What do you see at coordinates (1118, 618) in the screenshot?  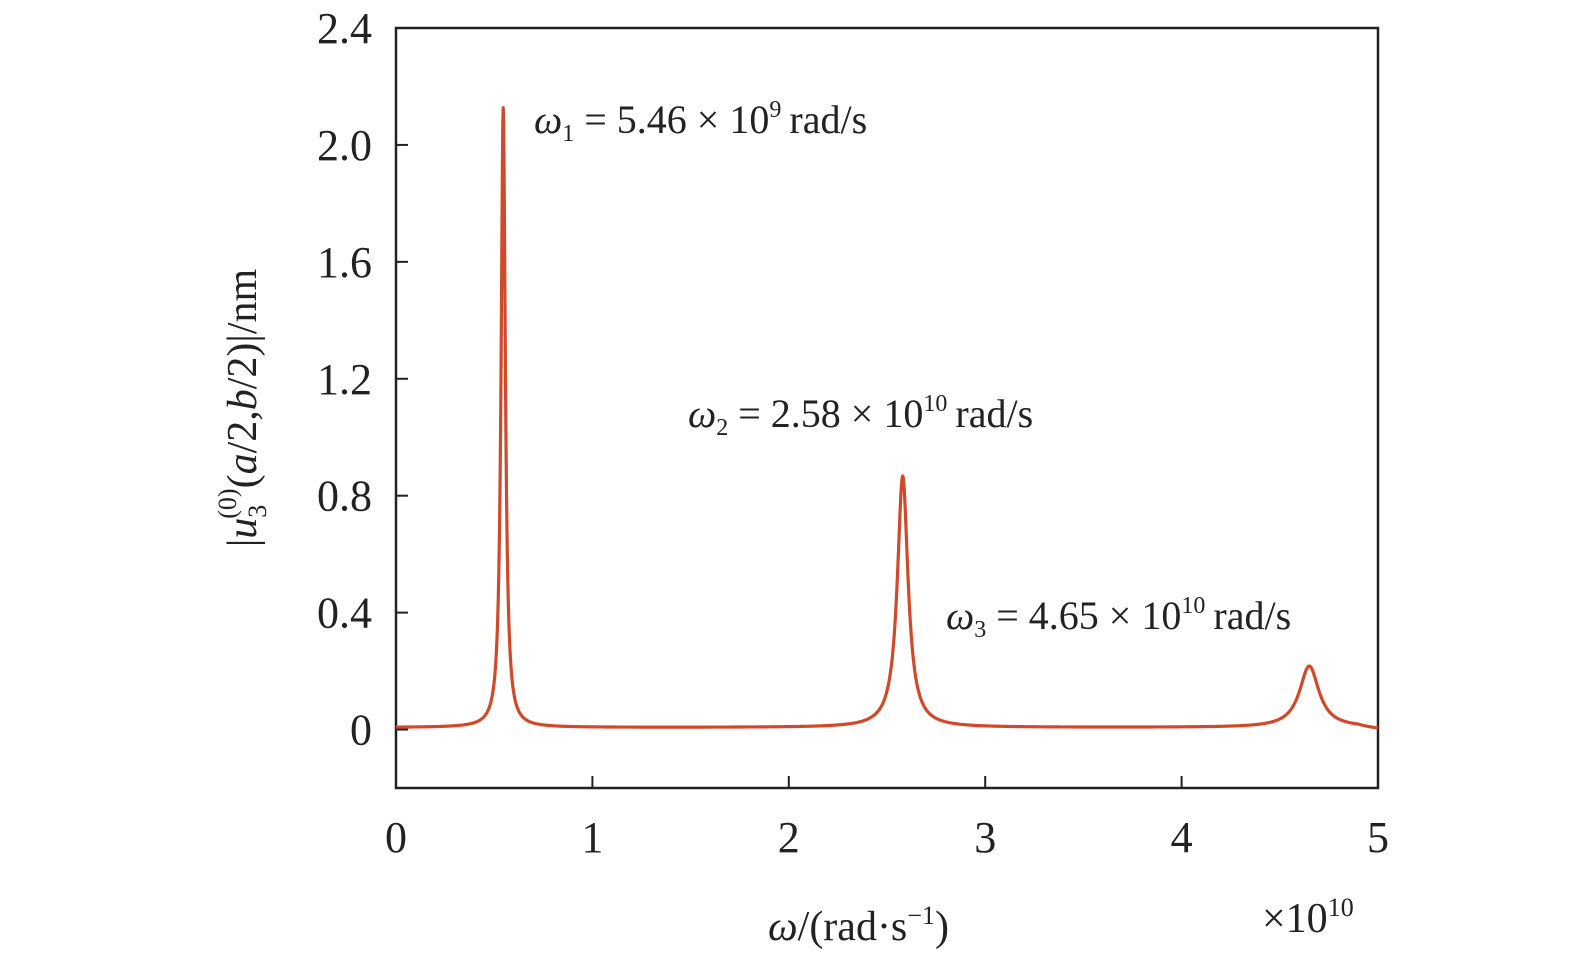 I see `annotation-peak-3: ω3 = 4.65 × 1010 rad/s` at bounding box center [1118, 618].